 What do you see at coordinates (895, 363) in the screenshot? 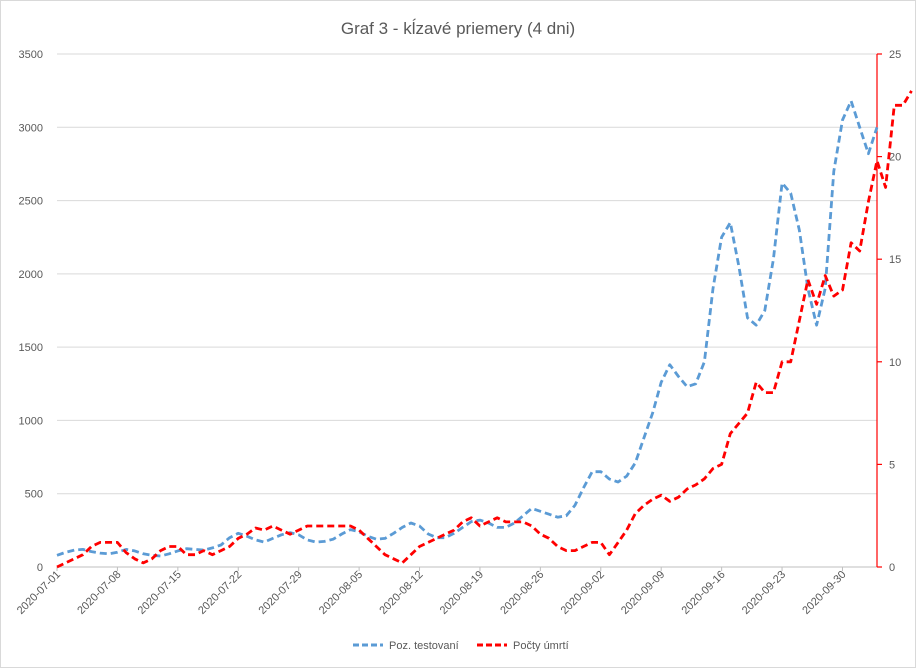
I see `y-right-tick-label: 10` at bounding box center [895, 363].